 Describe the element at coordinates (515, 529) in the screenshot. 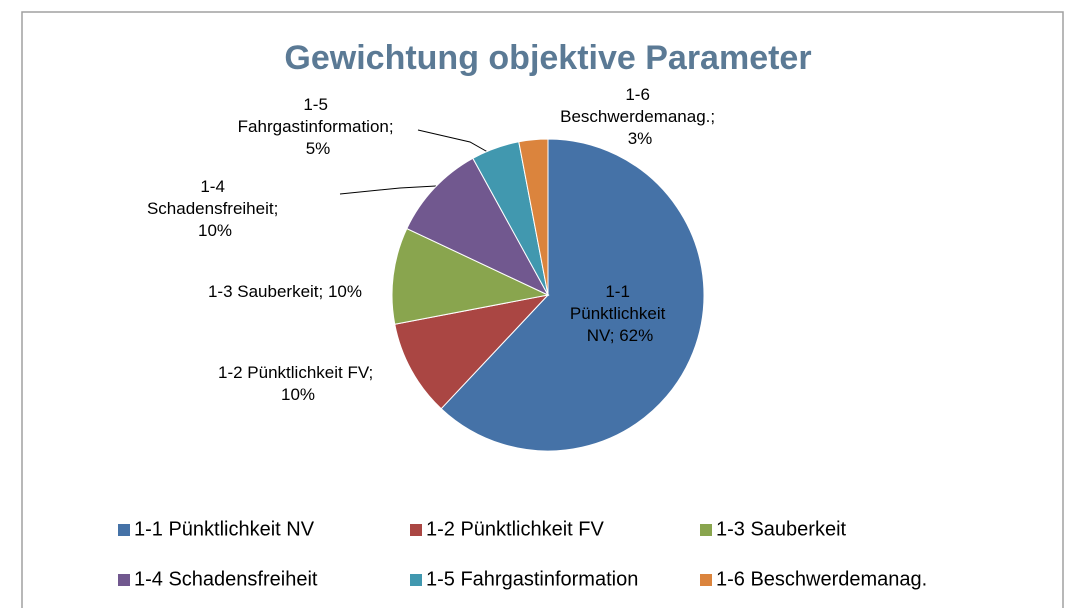

I see `legend-label: 1-2 Pünktlichkeit FV` at that location.